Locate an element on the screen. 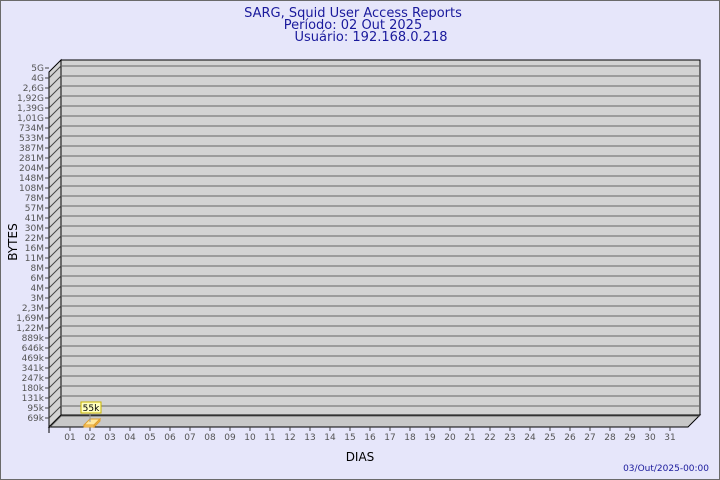  x-tick-label: 07 is located at coordinates (189, 438).